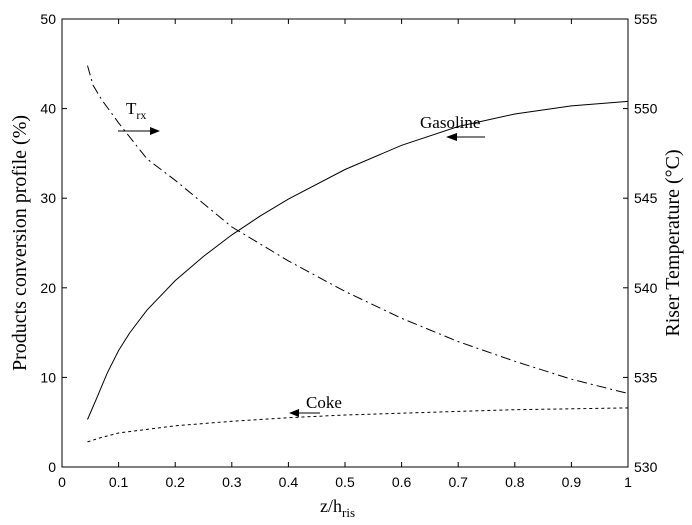 This screenshot has width=692, height=525. What do you see at coordinates (48, 19) in the screenshot?
I see `left-tick-label: 50` at bounding box center [48, 19].